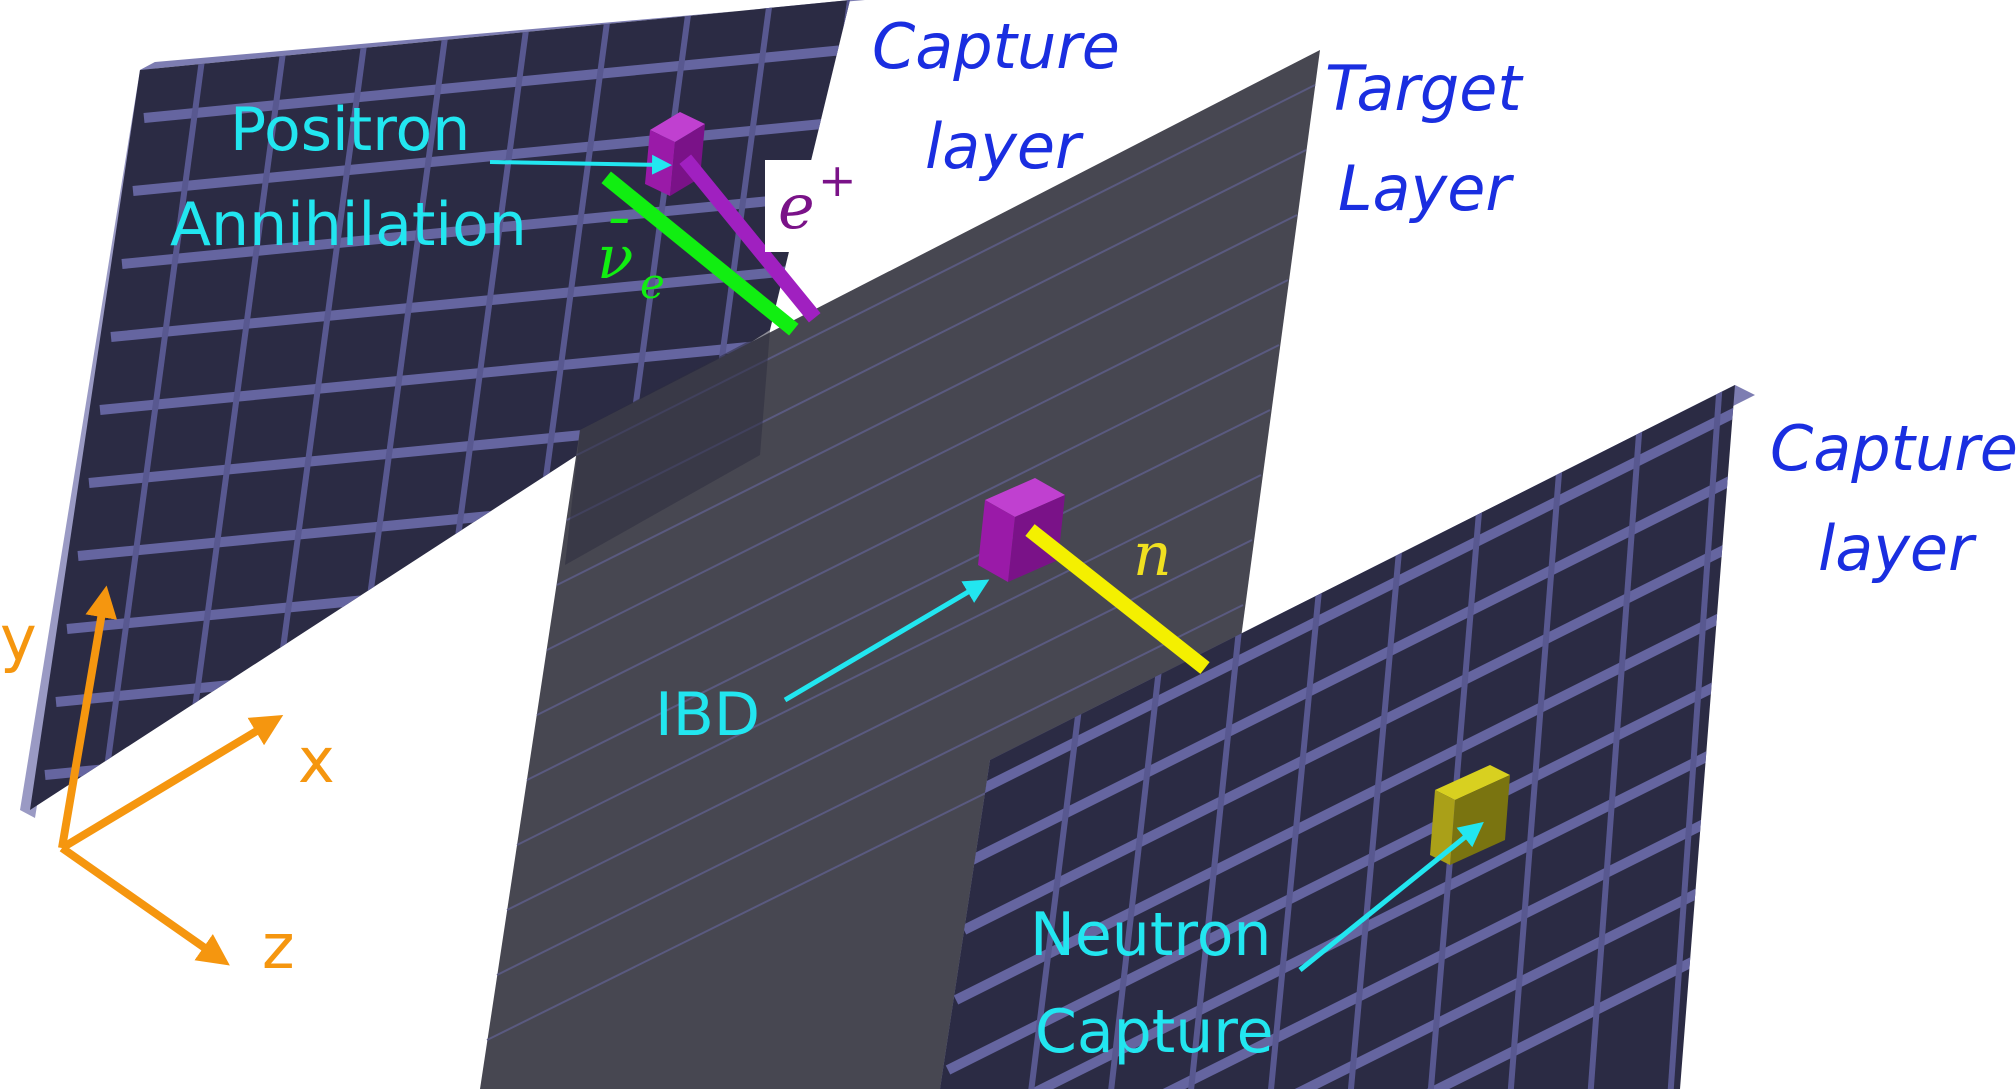 The image size is (2016, 1089). I want to click on axes: y x z, so click(167, 784).